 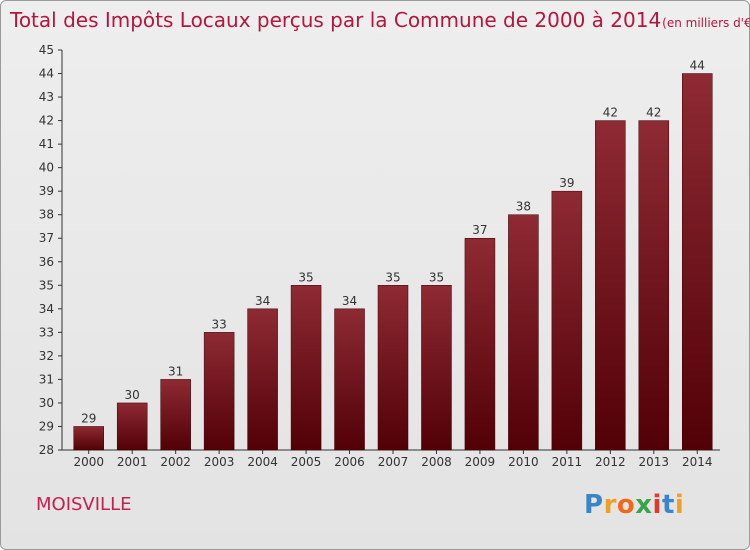 I want to click on y-tick-label: 35, so click(x=46, y=285).